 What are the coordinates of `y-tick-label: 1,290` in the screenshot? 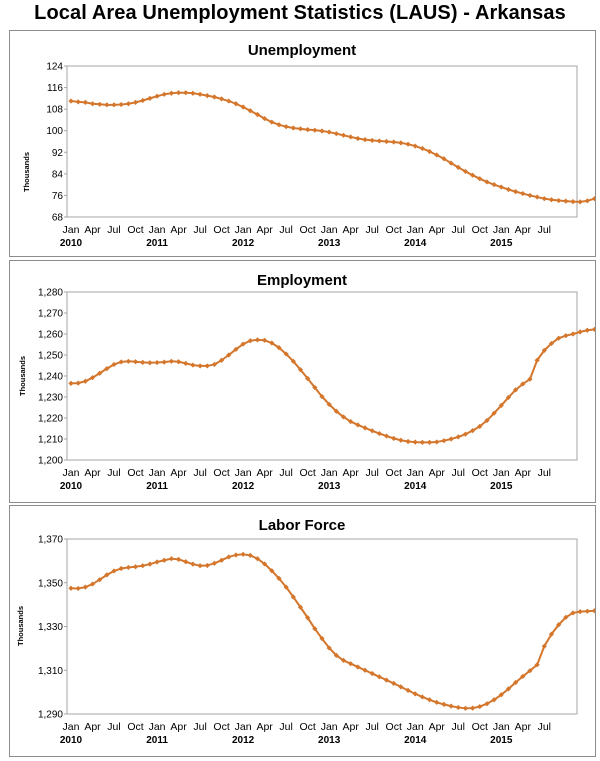 It's located at (50, 715).